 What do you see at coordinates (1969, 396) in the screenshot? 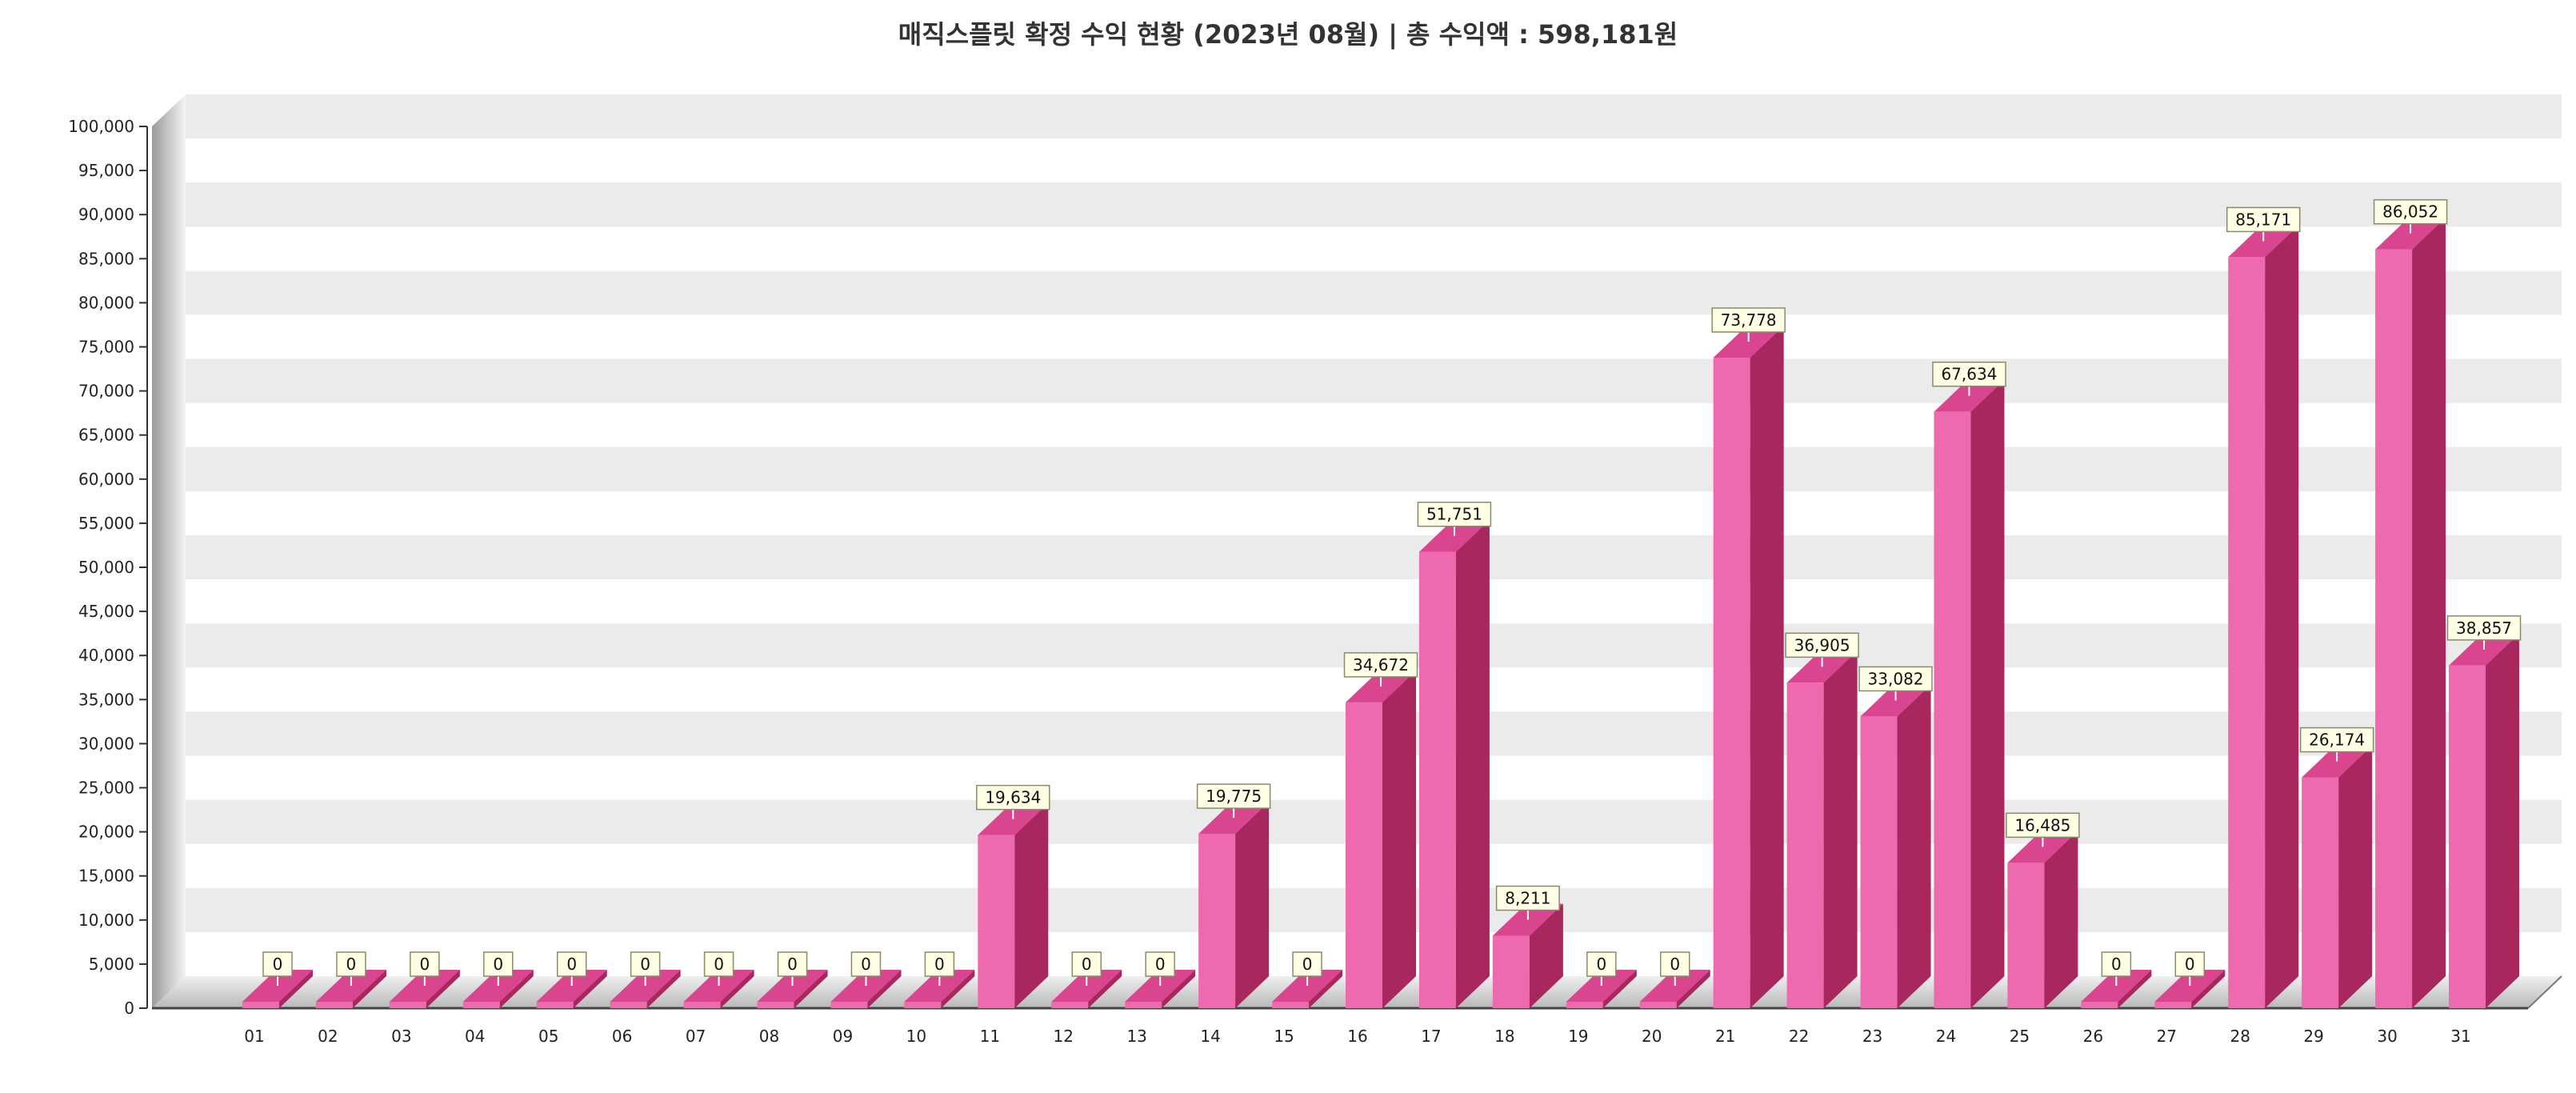
I see `bar-top` at bounding box center [1969, 396].